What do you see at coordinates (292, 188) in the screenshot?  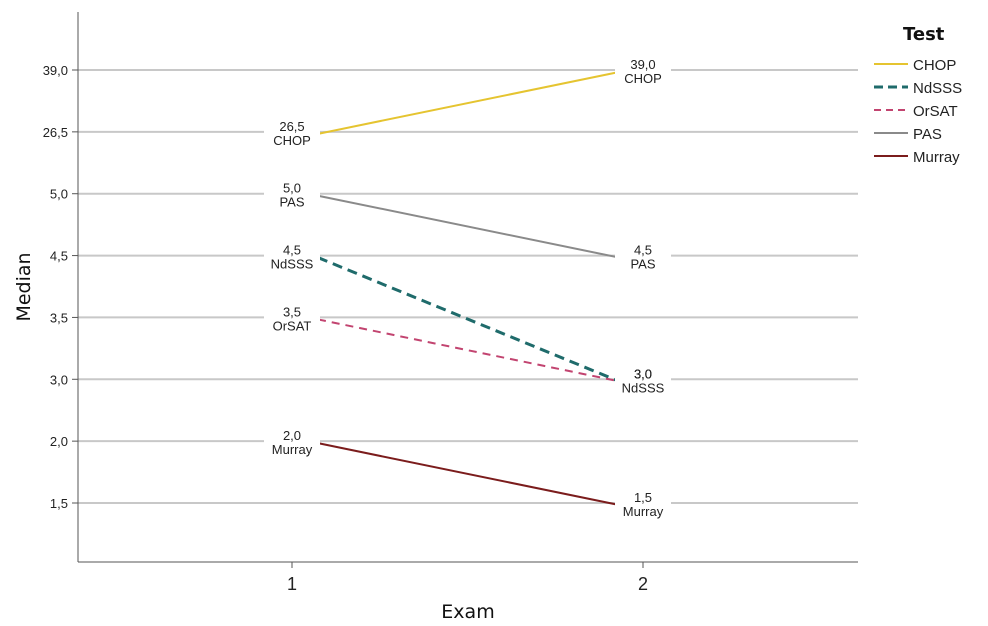 I see `data-label-value: 5,0` at bounding box center [292, 188].